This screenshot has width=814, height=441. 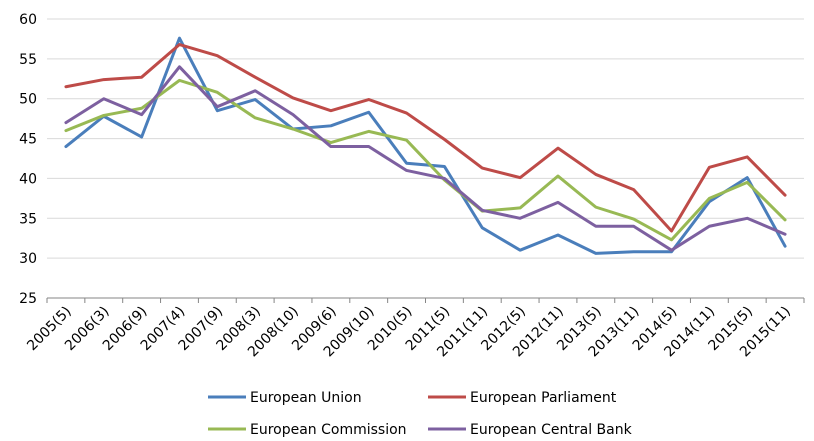 I want to click on legend-label: European Central Bank, so click(x=551, y=430).